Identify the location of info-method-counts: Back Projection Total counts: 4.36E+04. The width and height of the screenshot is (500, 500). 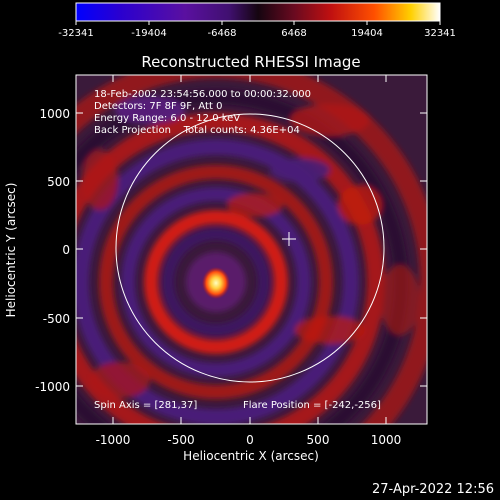
(197, 130).